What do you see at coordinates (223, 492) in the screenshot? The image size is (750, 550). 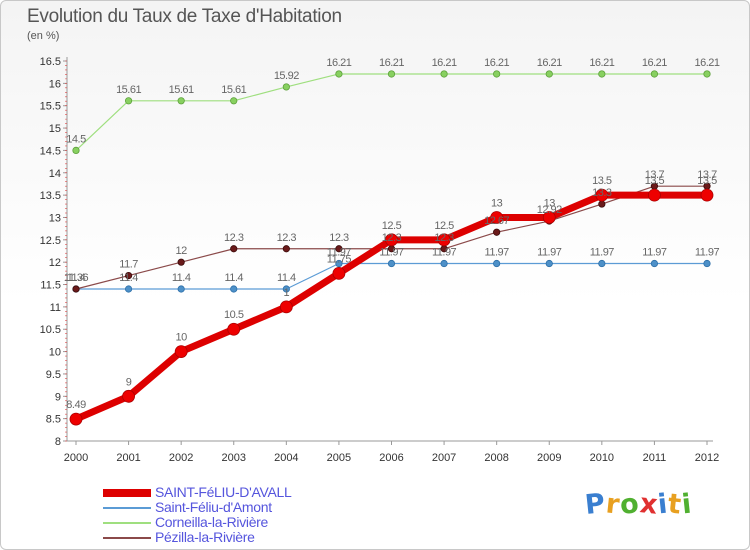 I see `legend-label: SAINT-FéLIU-D'AVALL` at bounding box center [223, 492].